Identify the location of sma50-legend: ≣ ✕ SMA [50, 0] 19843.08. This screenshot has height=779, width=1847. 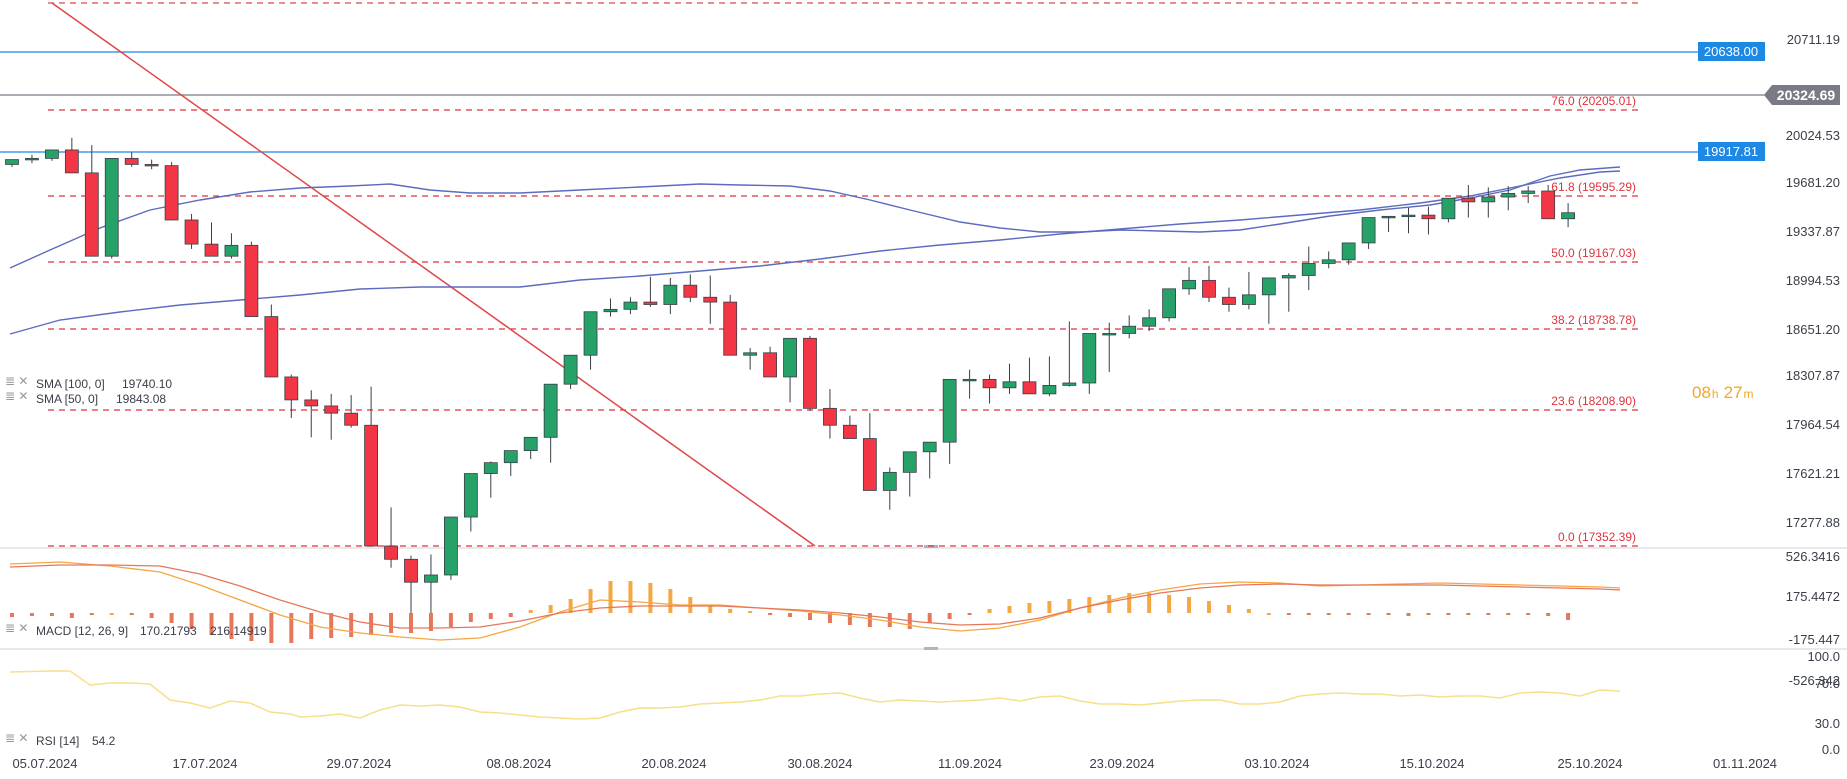
(85, 397).